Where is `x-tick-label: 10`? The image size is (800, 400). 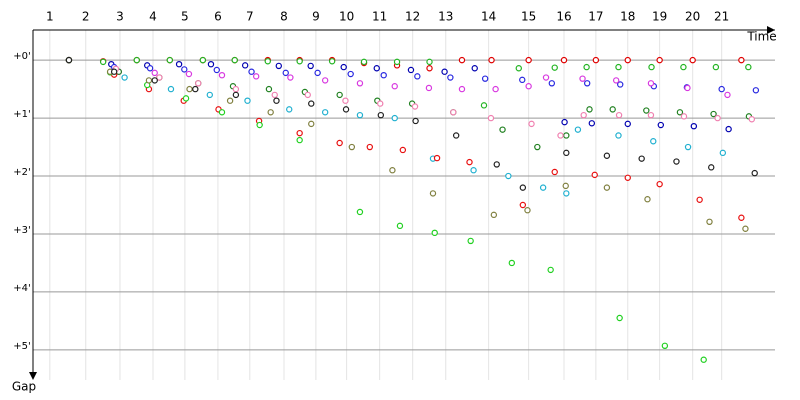
x-tick-label: 10 is located at coordinates (346, 17).